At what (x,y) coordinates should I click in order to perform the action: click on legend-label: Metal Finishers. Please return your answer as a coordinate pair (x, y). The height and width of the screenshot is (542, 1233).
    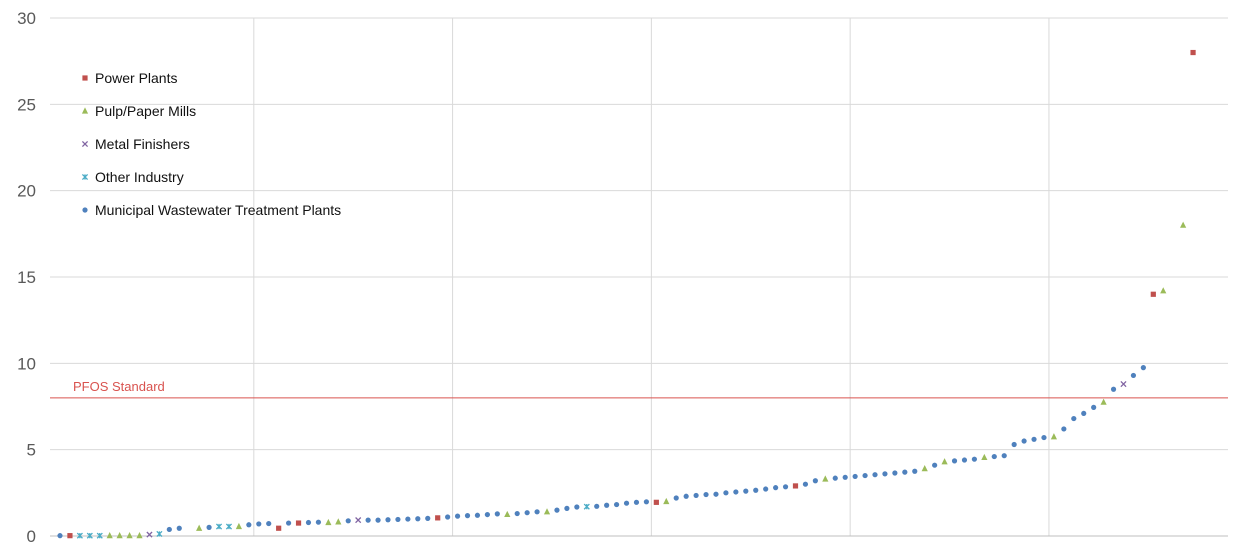
    Looking at the image, I should click on (142, 144).